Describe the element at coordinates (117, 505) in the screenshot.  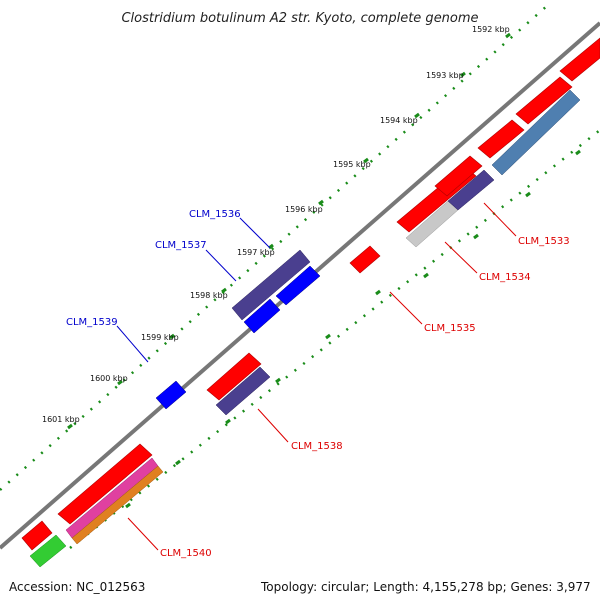
I see `cog-bar-1540-orange` at that location.